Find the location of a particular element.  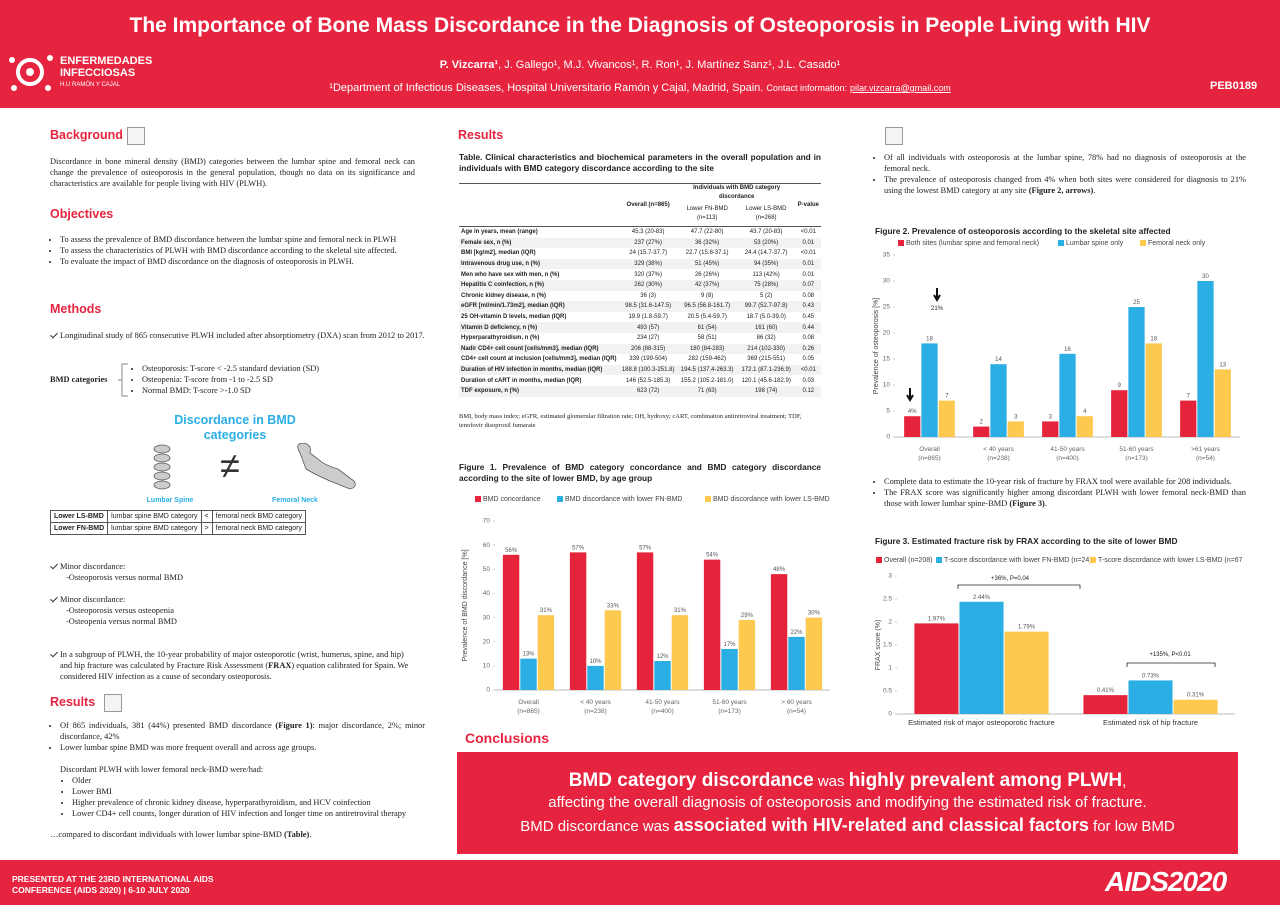

table-cell: 0.01 is located at coordinates (808, 274).